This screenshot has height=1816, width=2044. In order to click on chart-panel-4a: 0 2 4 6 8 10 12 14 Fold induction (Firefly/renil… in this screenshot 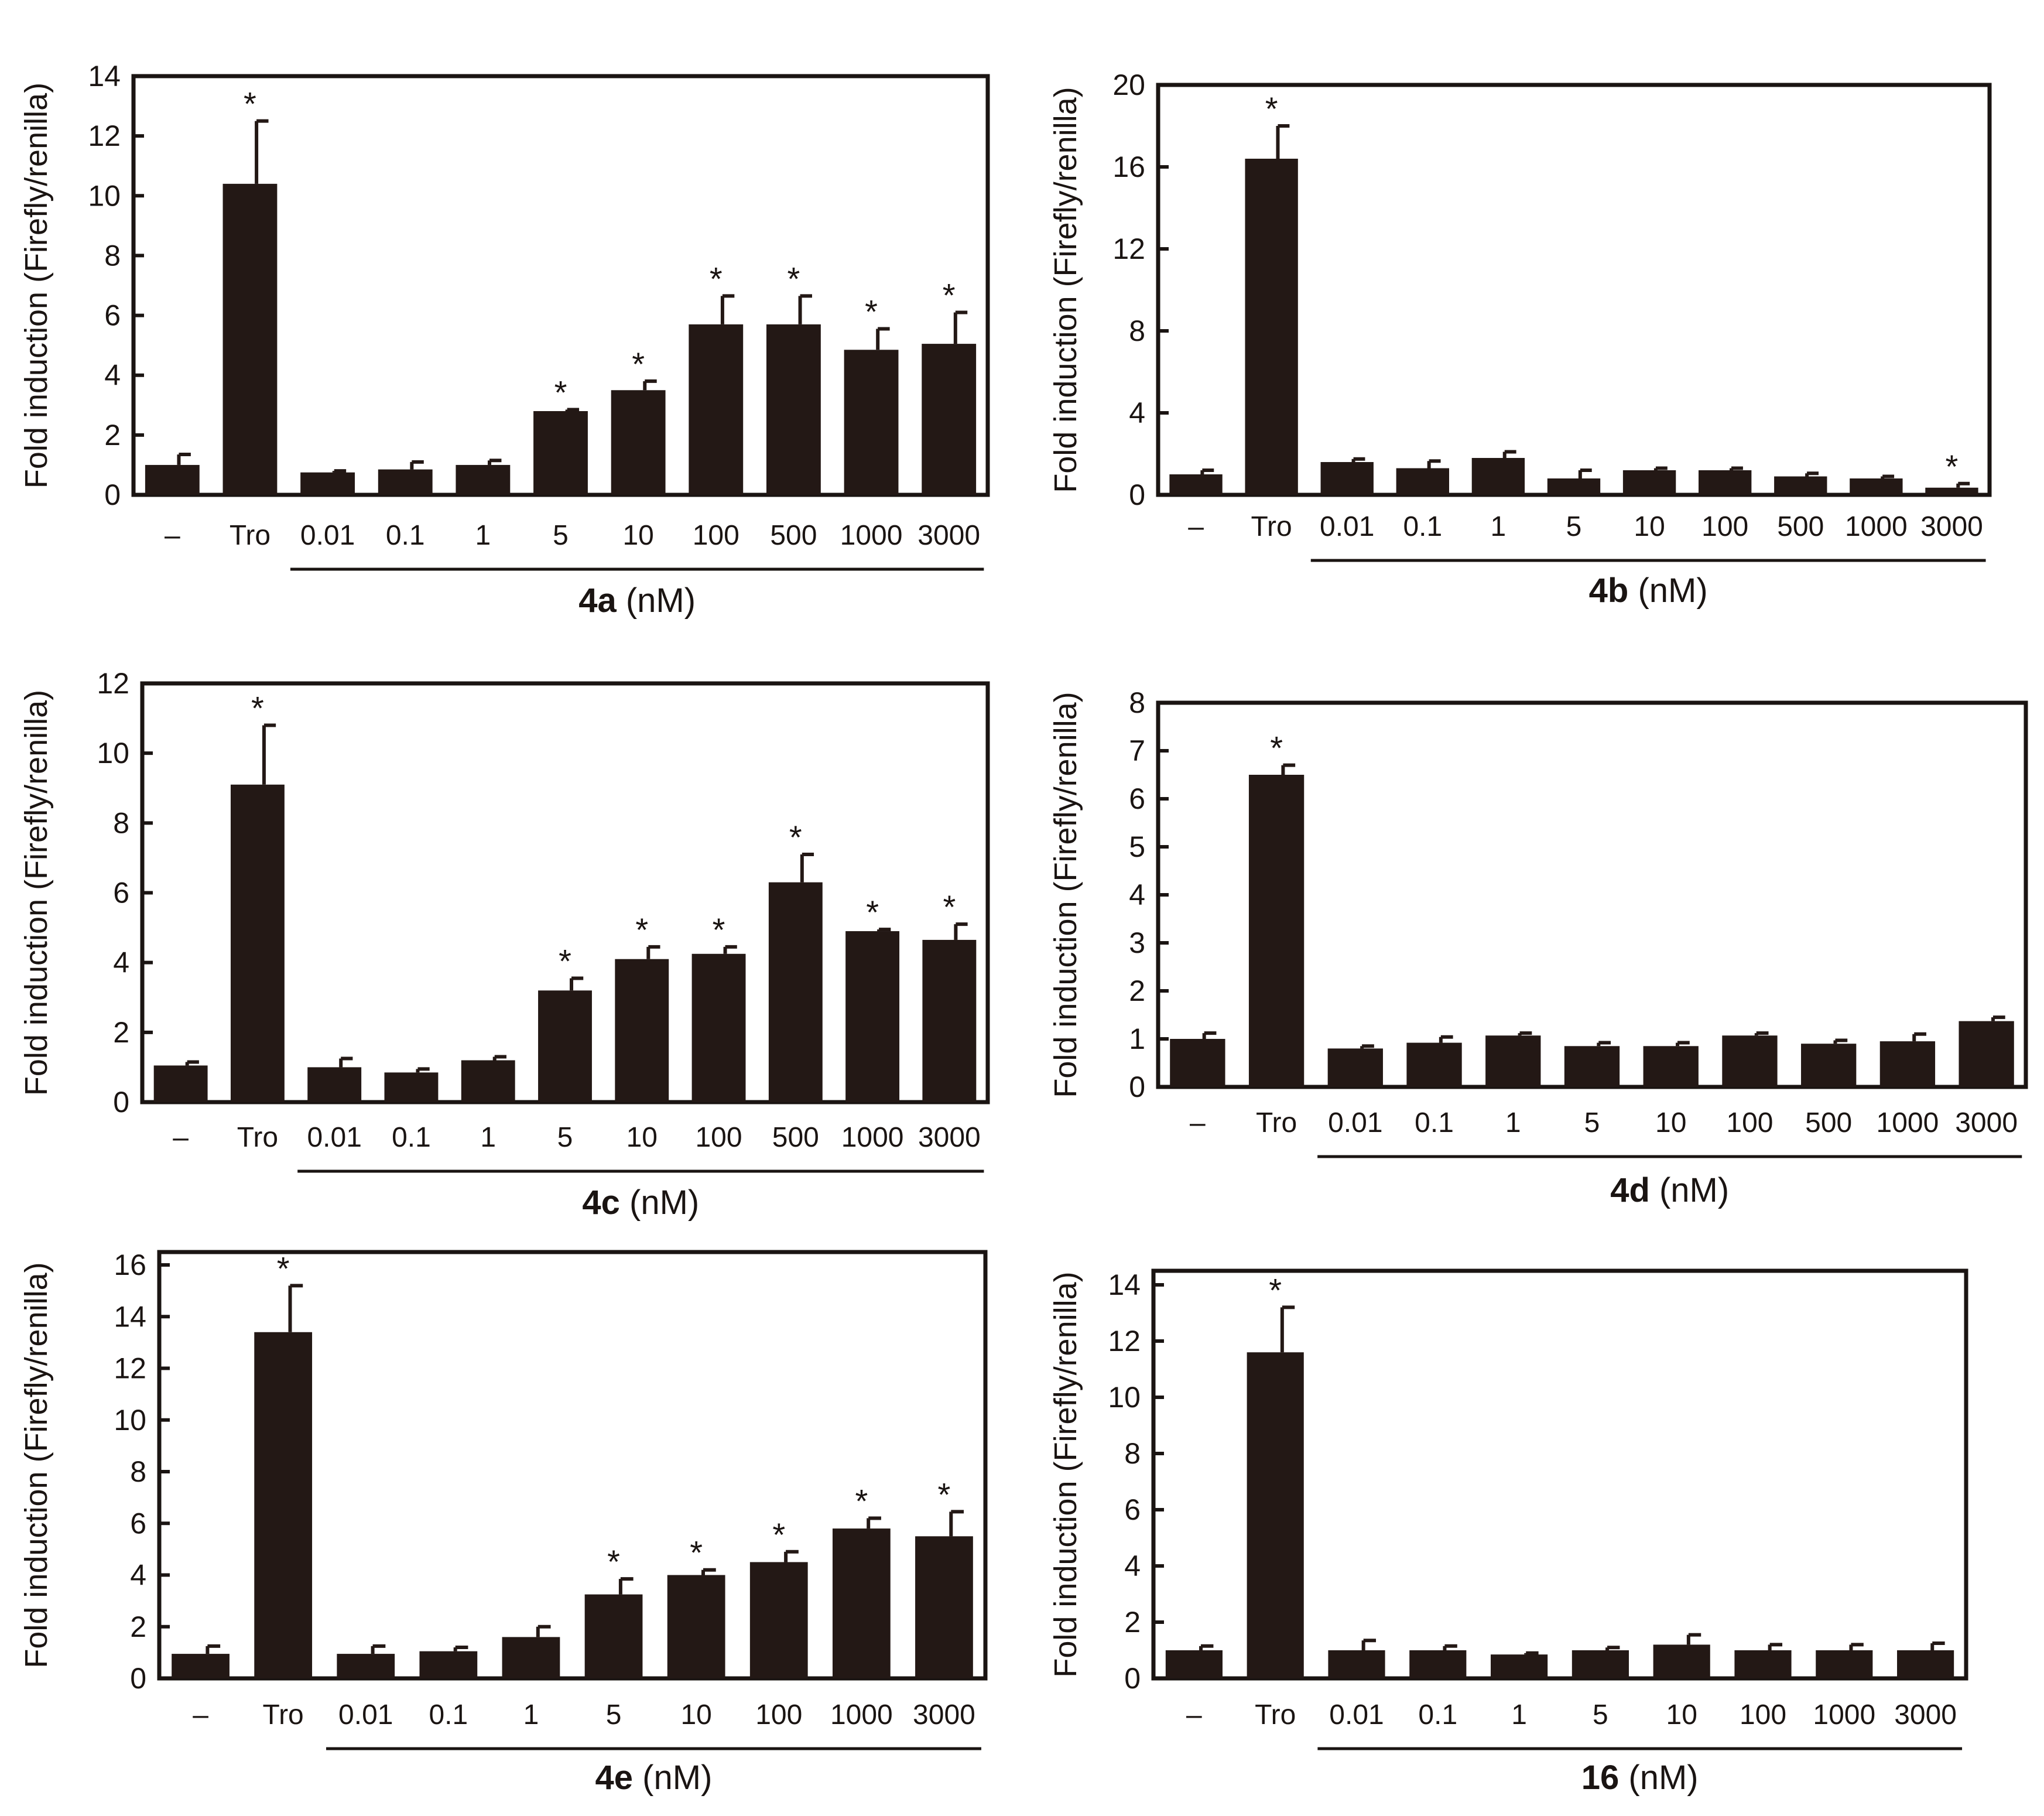, I will do `click(505, 340)`.